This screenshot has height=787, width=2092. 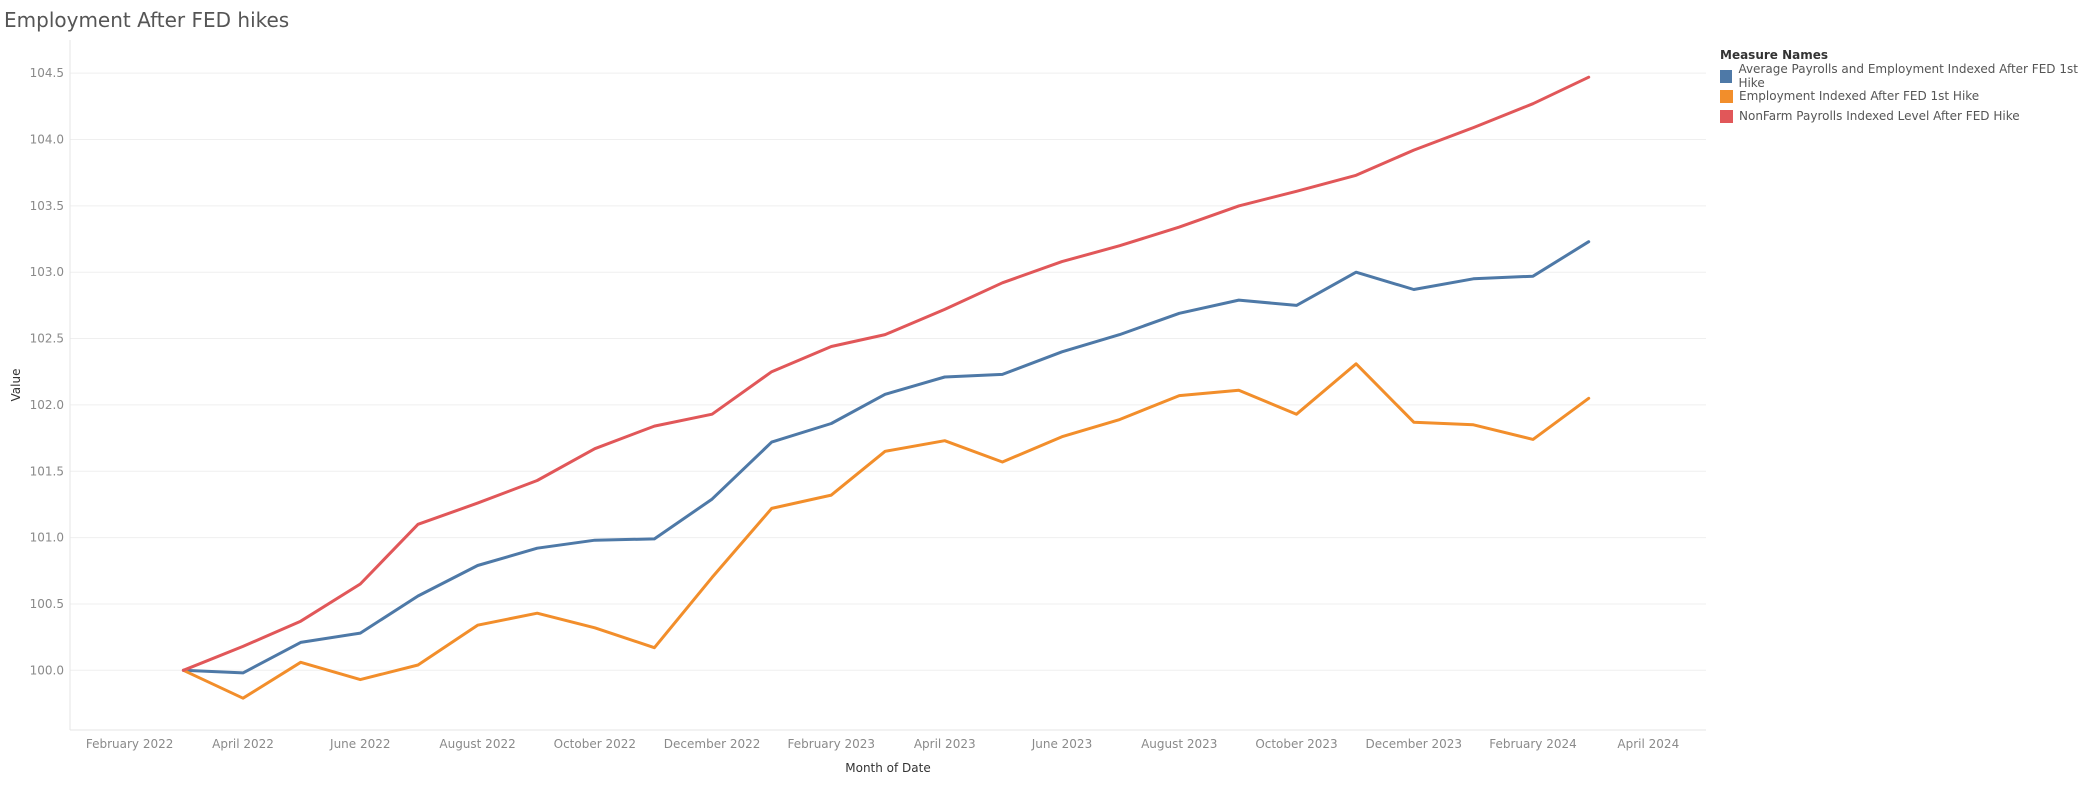 What do you see at coordinates (47, 339) in the screenshot?
I see `y-tick-label: 102.5` at bounding box center [47, 339].